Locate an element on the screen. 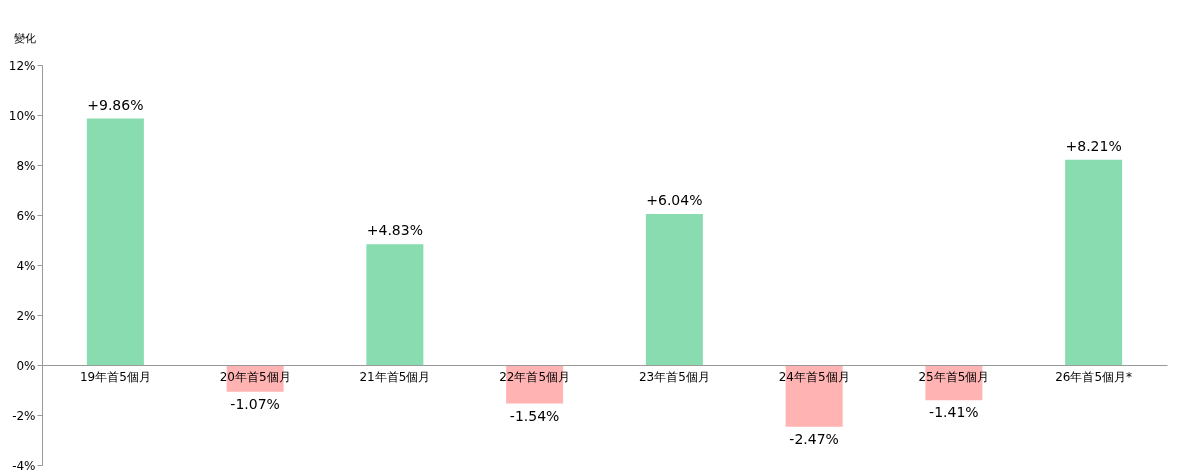 The height and width of the screenshot is (475, 1200). x-tick-label: 24年首5個月 is located at coordinates (814, 376).